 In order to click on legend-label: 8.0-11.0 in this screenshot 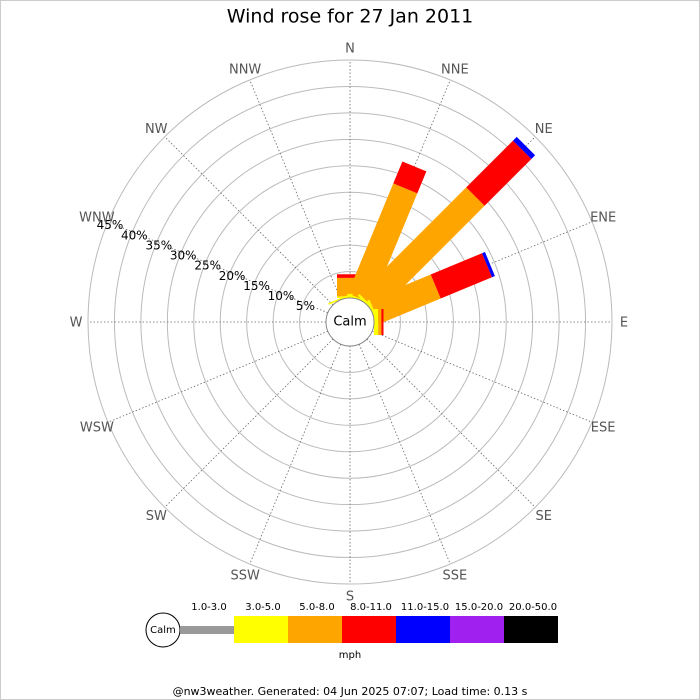, I will do `click(371, 607)`.